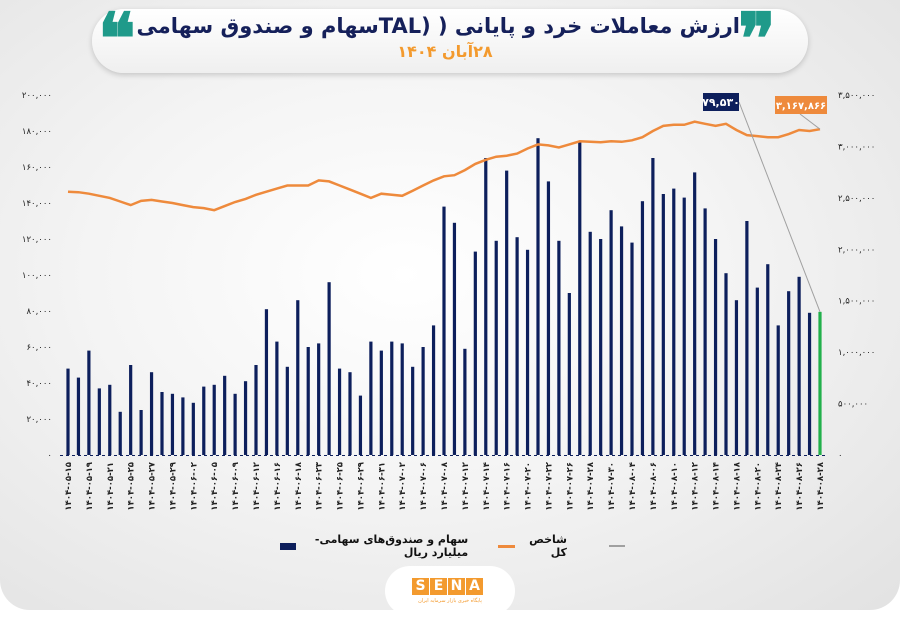  I want to click on right-axis-tick-label: ۵۰۰,۰۰۰, so click(853, 405).